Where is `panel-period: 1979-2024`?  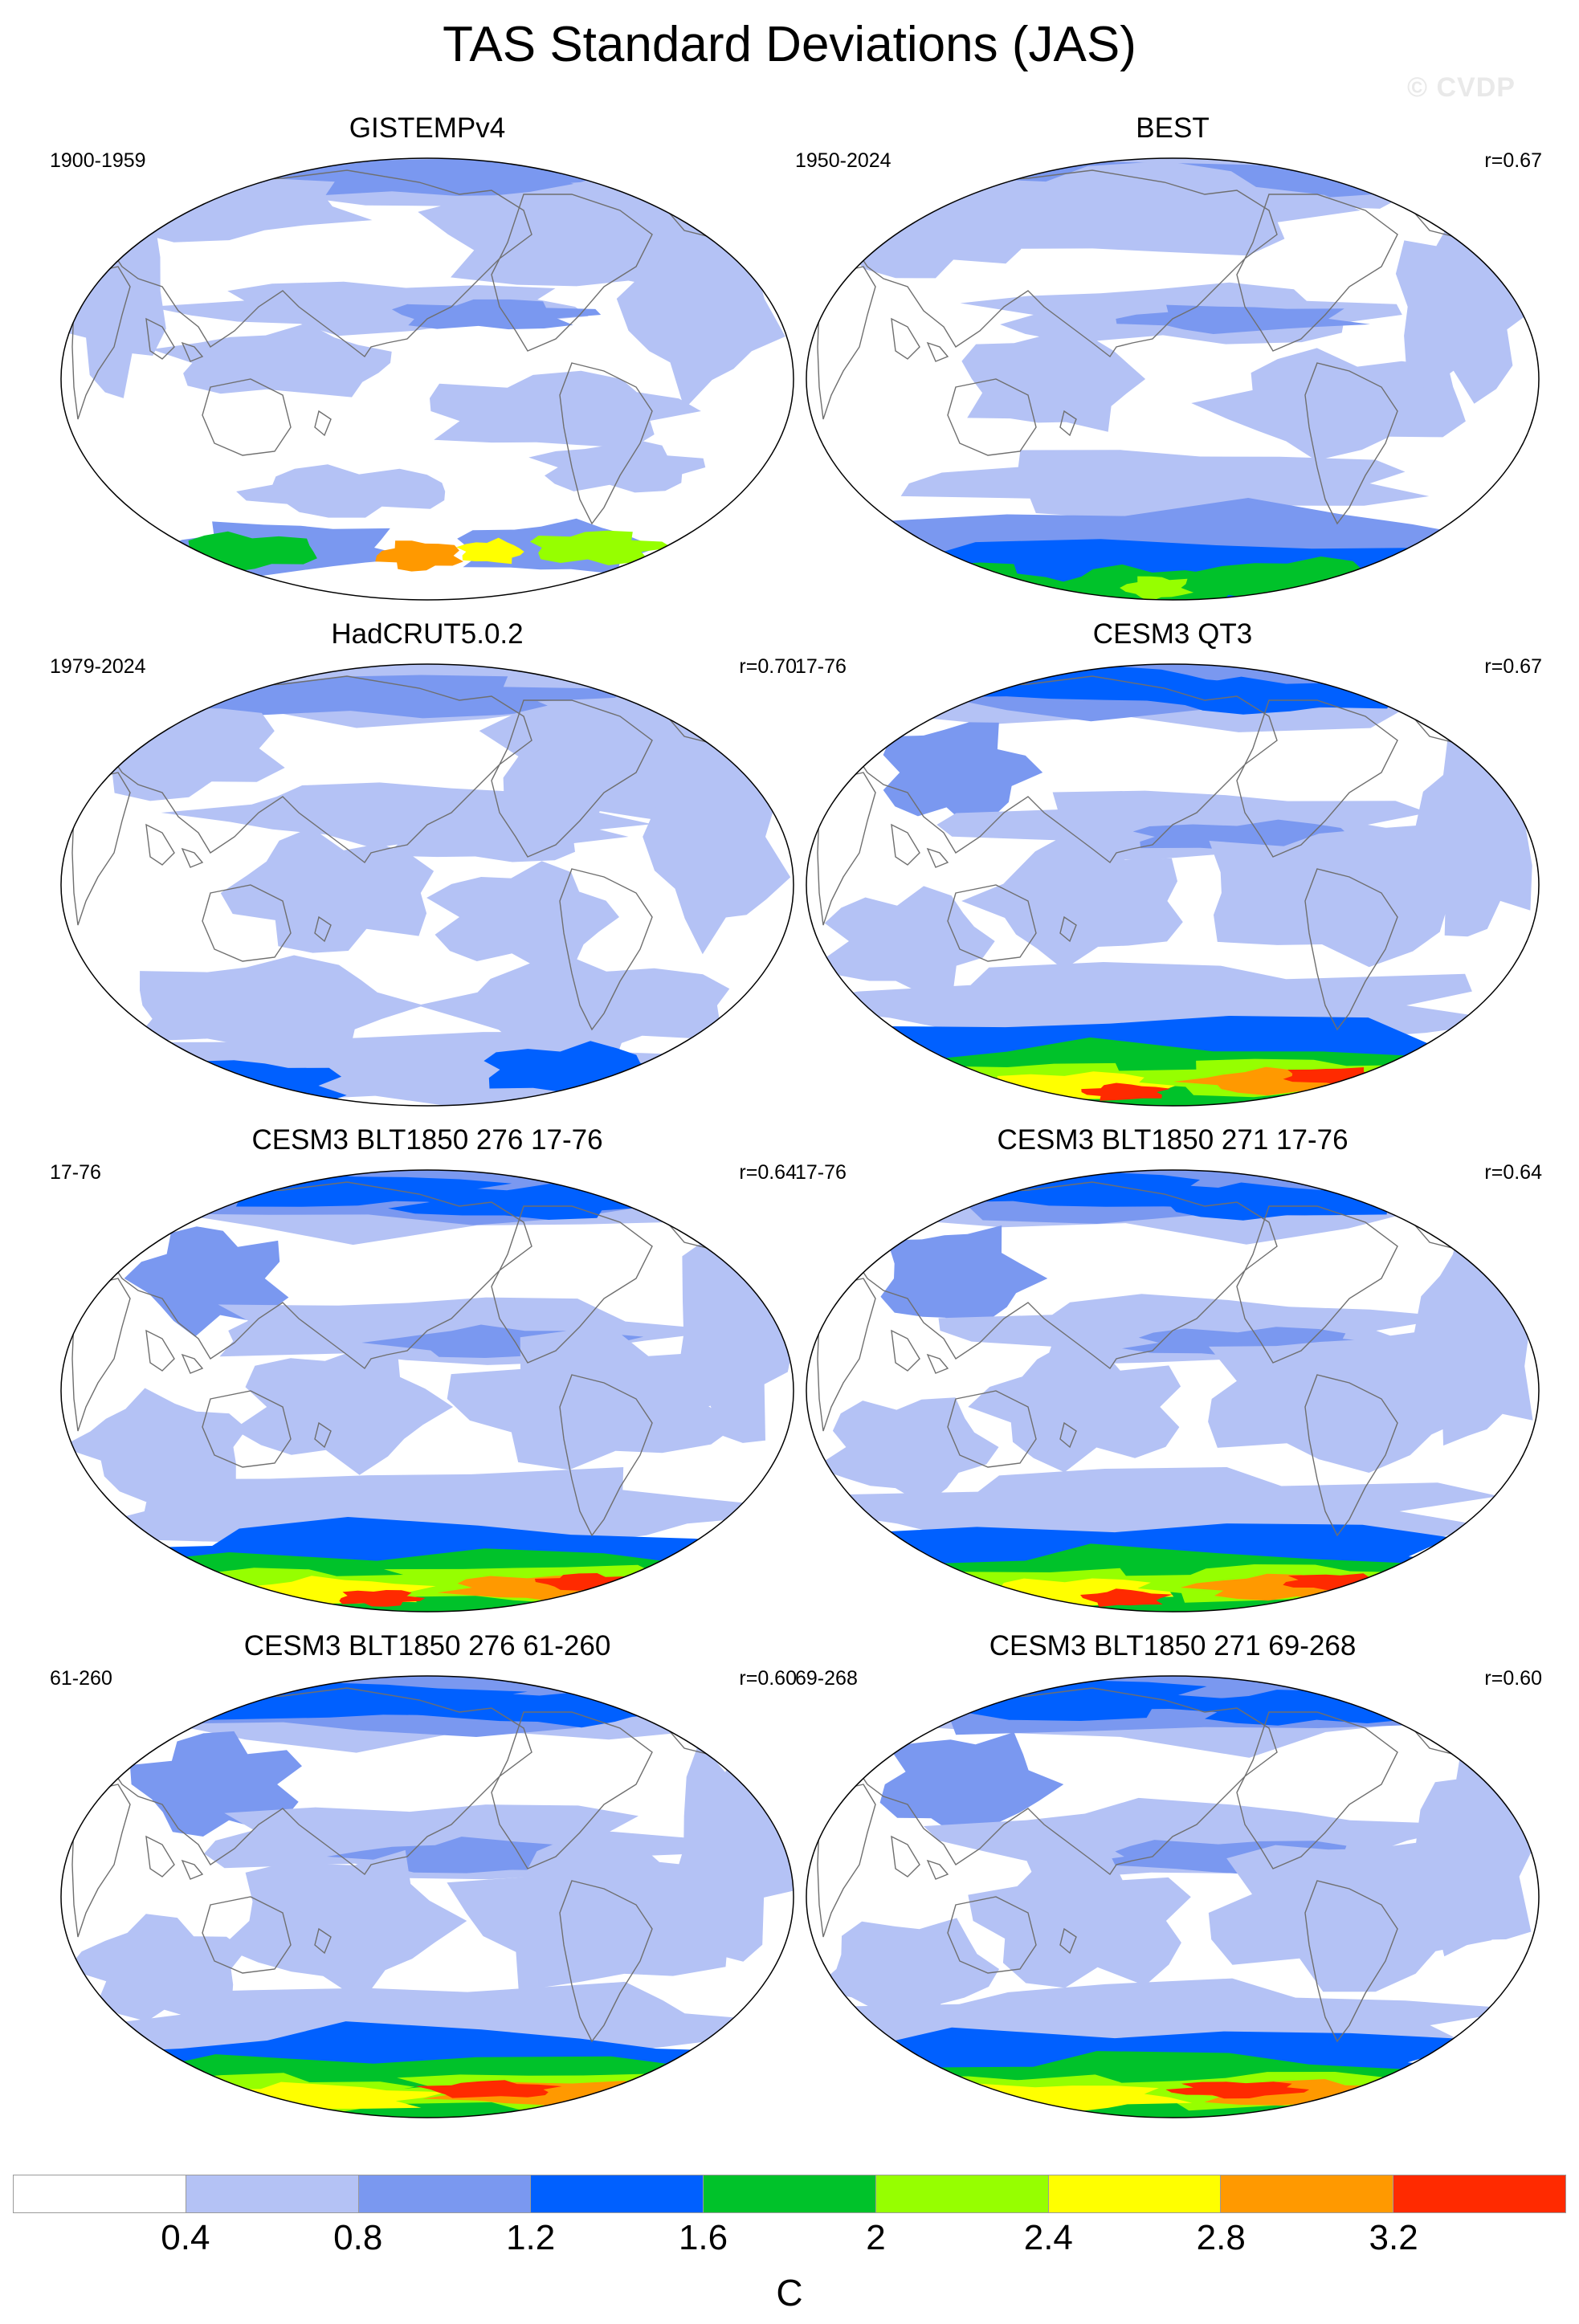
panel-period: 1979-2024 is located at coordinates (98, 667).